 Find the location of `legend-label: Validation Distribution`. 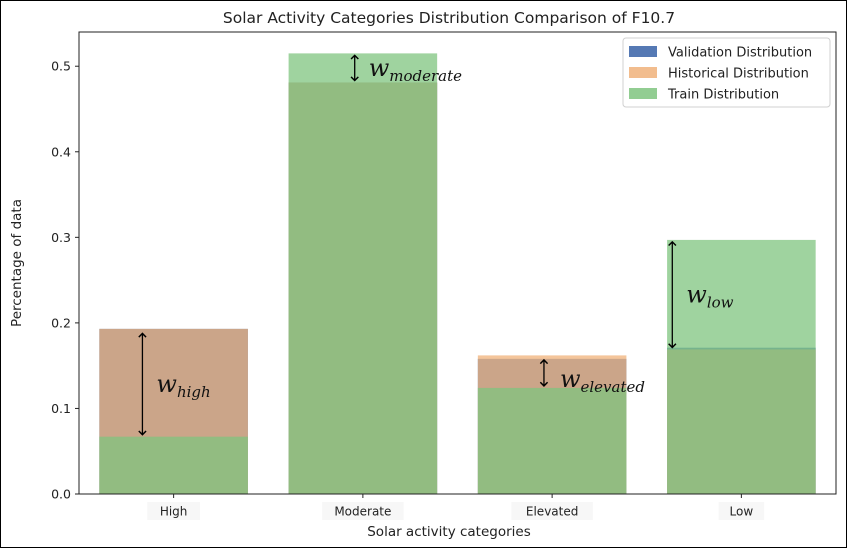

legend-label: Validation Distribution is located at coordinates (740, 53).